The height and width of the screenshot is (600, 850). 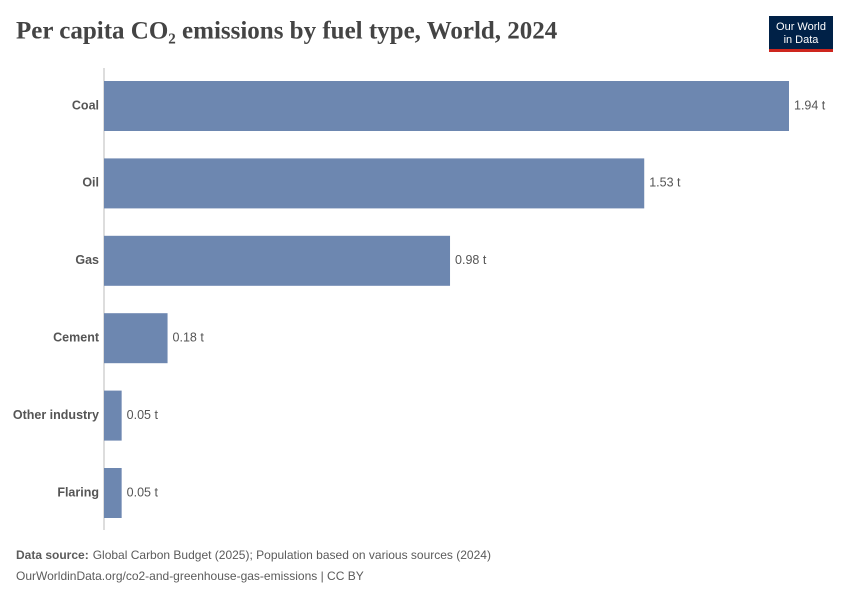 I want to click on logo-text: in Data, so click(x=802, y=40).